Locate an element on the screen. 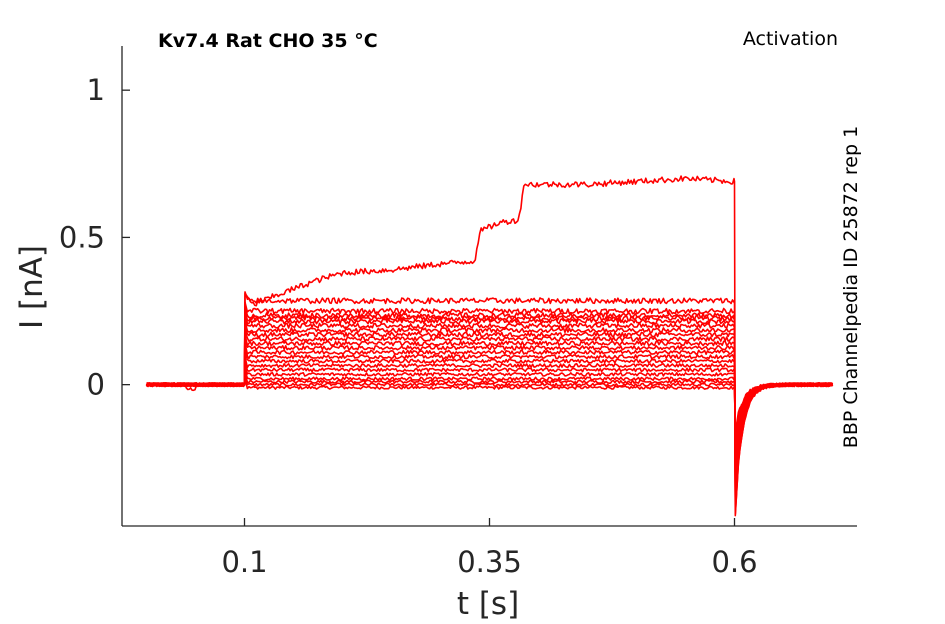 This screenshot has width=945, height=624. x-tick-label: 0.35 is located at coordinates (489, 562).